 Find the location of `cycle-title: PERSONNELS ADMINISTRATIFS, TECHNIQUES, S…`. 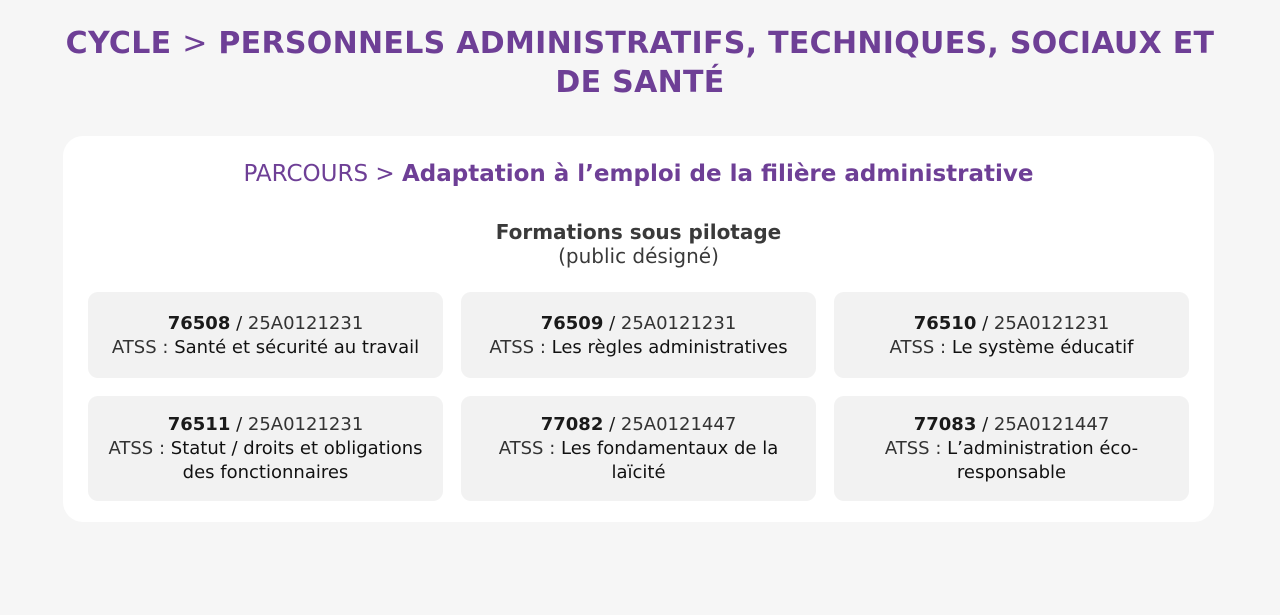

cycle-title: PERSONNELS ADMINISTRATIFS, TECHNIQUES, S… is located at coordinates (716, 63).